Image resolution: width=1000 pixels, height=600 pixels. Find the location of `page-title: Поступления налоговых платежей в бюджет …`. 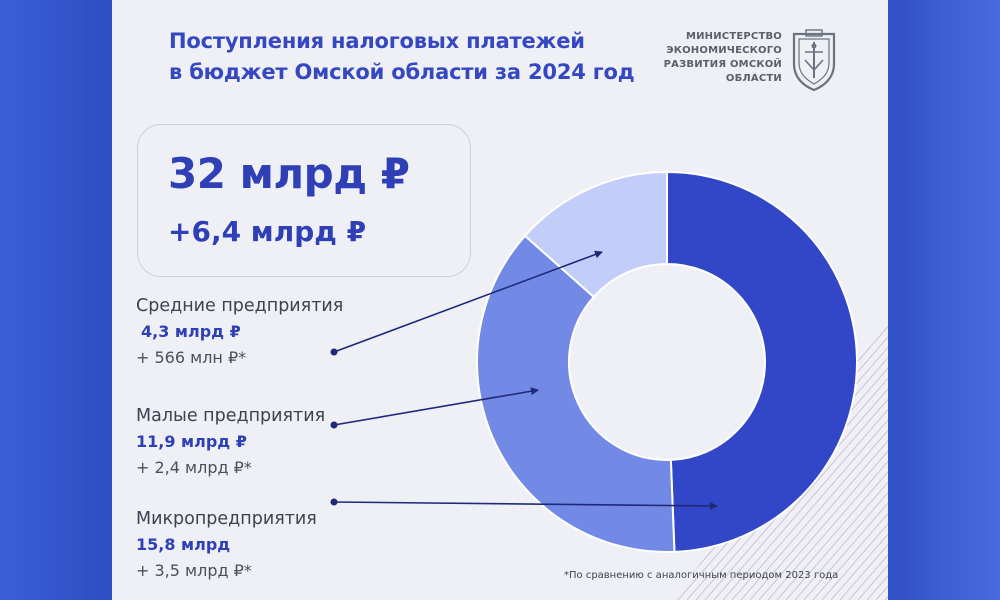

page-title: Поступления налоговых платежей в бюджет … is located at coordinates (402, 57).